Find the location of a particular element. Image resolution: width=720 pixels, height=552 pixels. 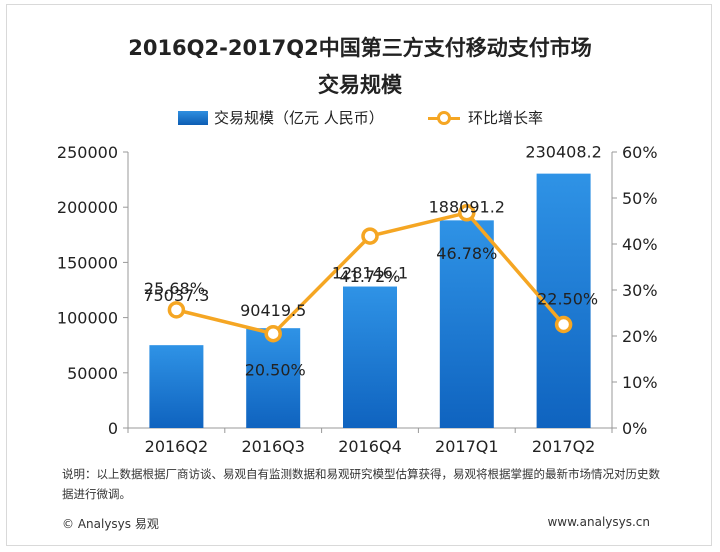

y-left-tick-label: 100000 is located at coordinates (87, 318).